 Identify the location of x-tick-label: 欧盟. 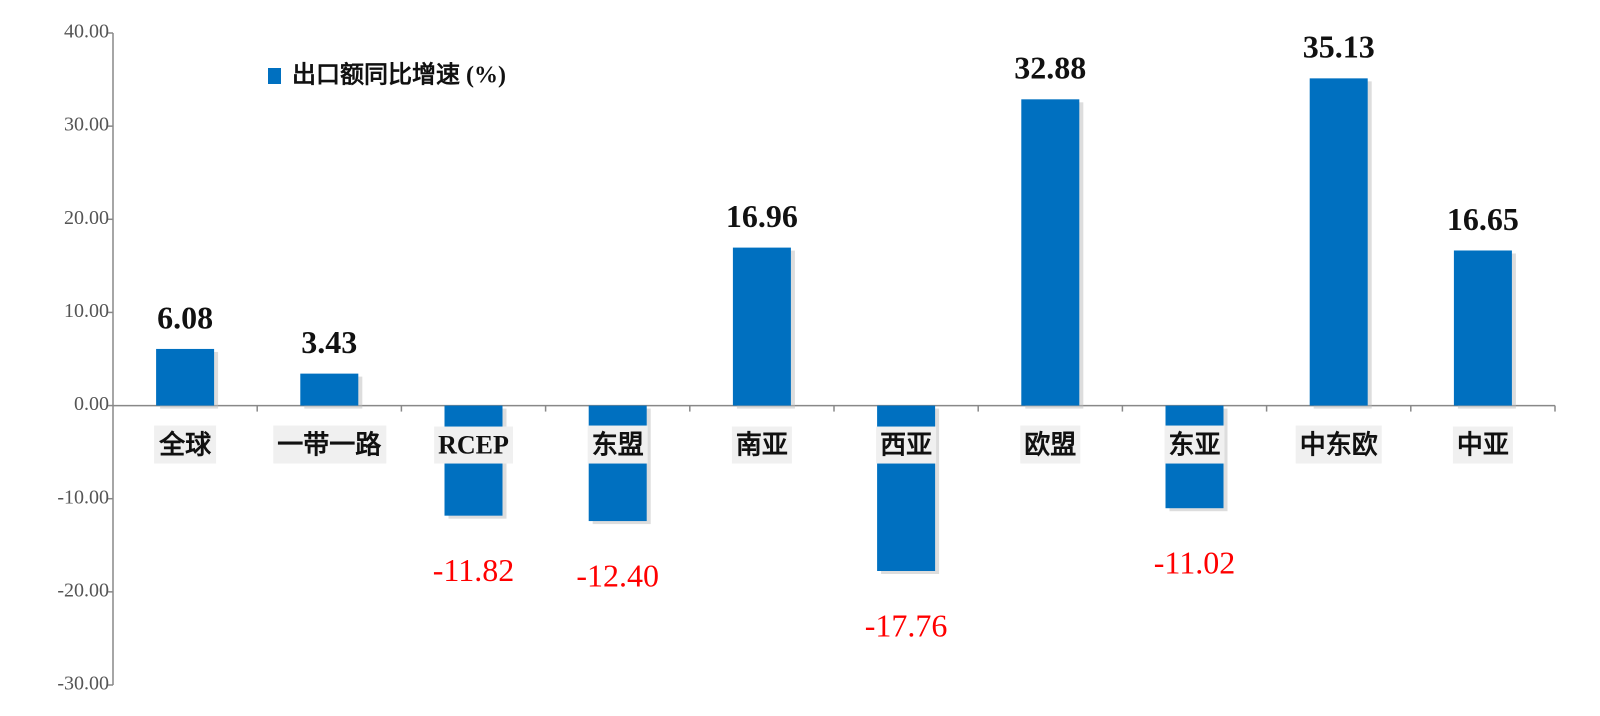
(1050, 445).